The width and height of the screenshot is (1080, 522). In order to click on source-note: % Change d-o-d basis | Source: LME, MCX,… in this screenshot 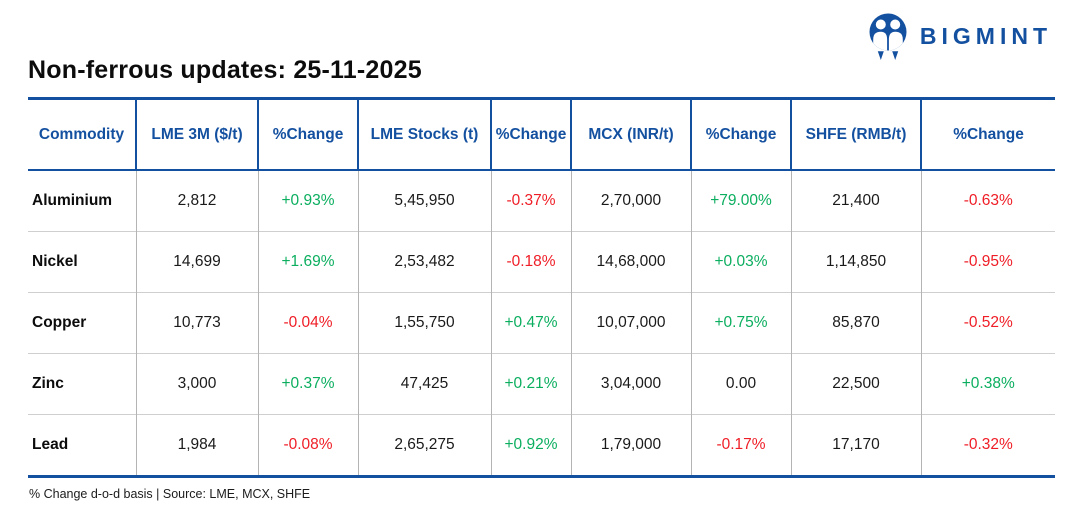, I will do `click(170, 494)`.